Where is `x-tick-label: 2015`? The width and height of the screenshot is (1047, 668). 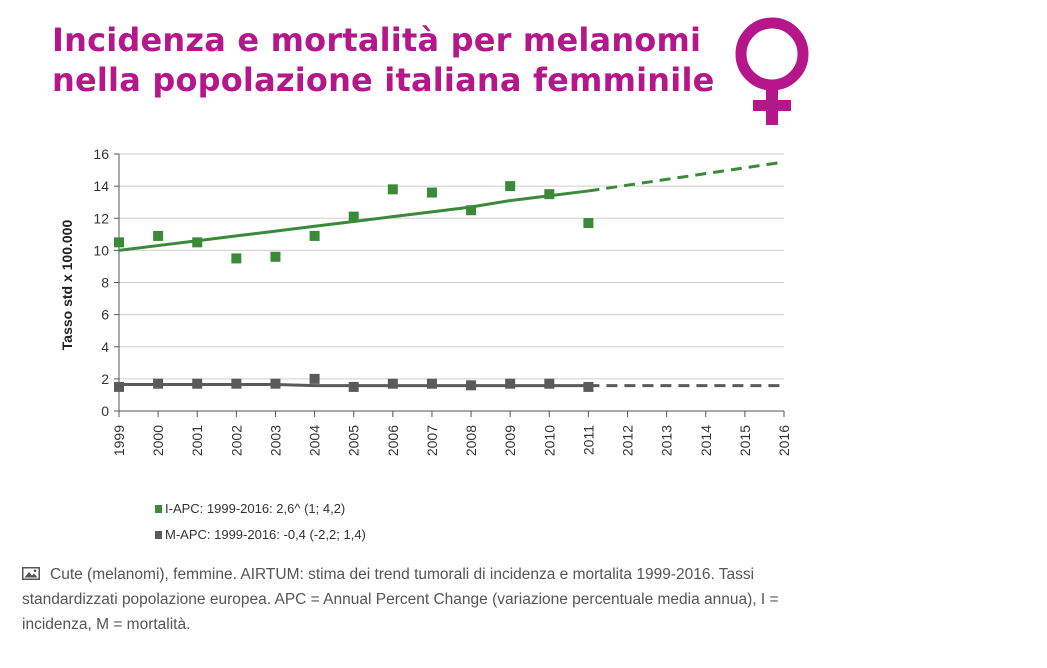 x-tick-label: 2015 is located at coordinates (745, 440).